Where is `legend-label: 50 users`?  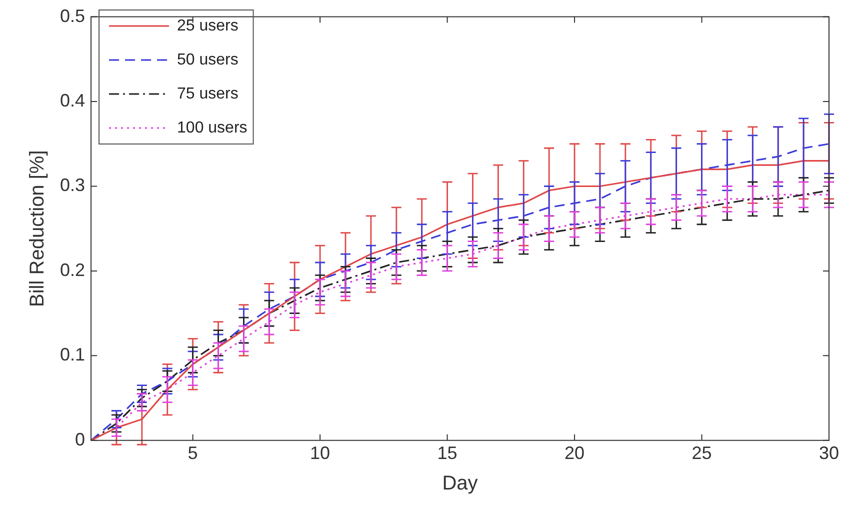
legend-label: 50 users is located at coordinates (207, 59).